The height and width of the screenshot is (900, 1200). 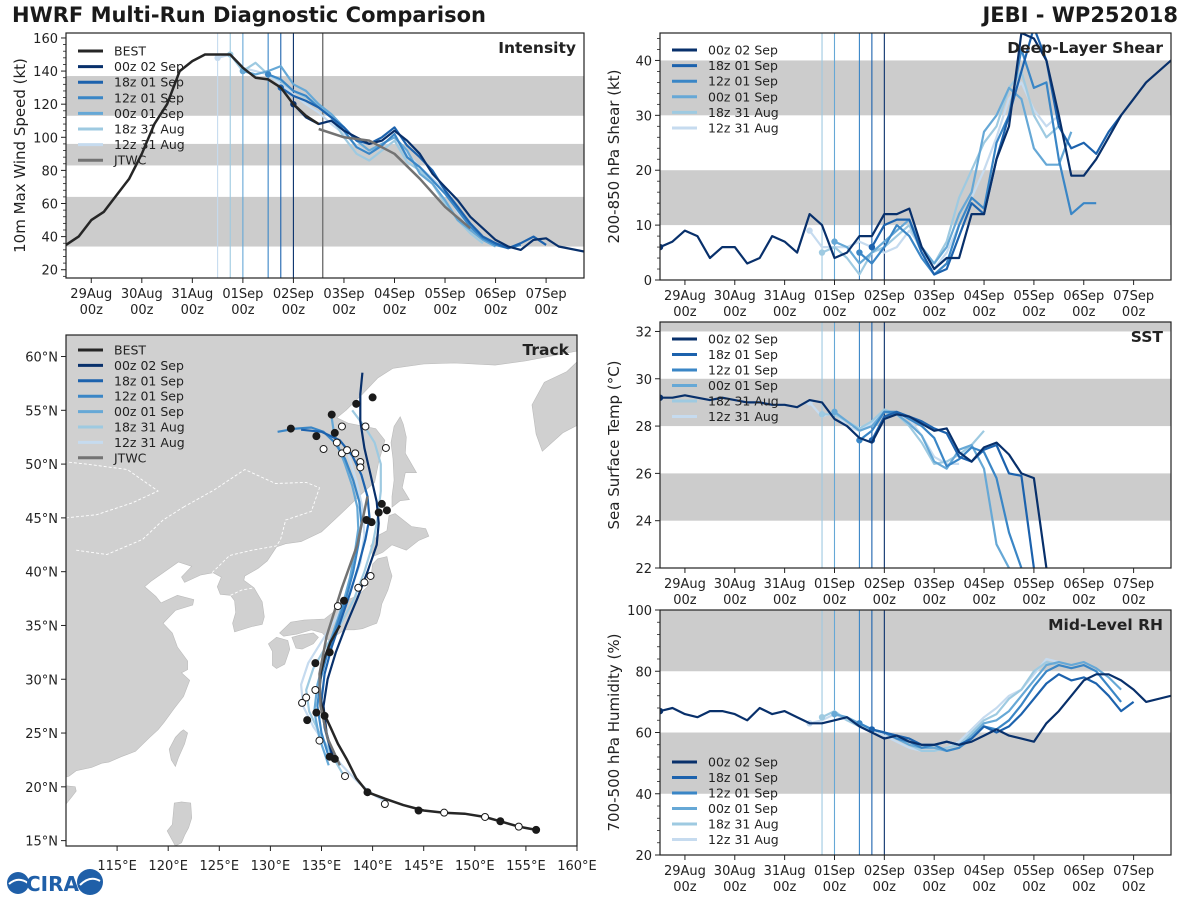 I want to click on x-tick-label: 02Sep, so click(x=293, y=294).